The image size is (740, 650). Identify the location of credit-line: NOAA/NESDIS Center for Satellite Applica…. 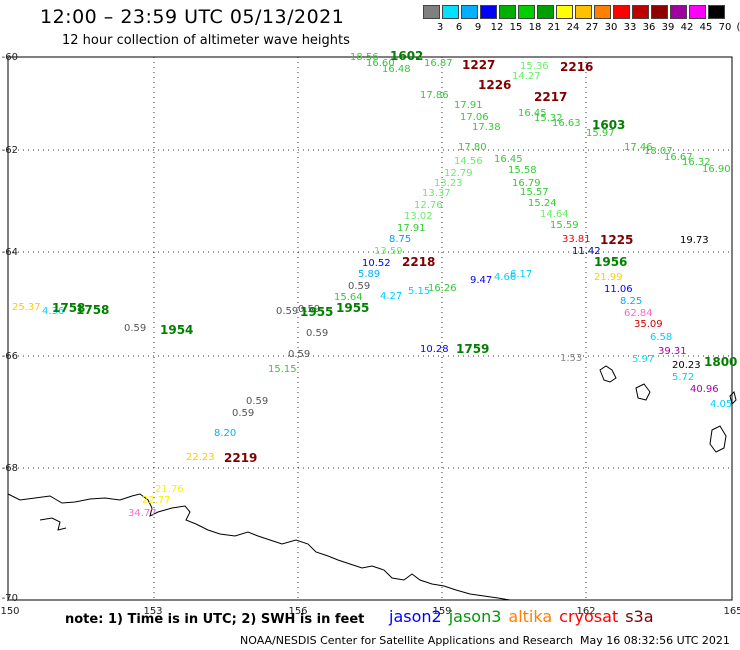
(407, 640).